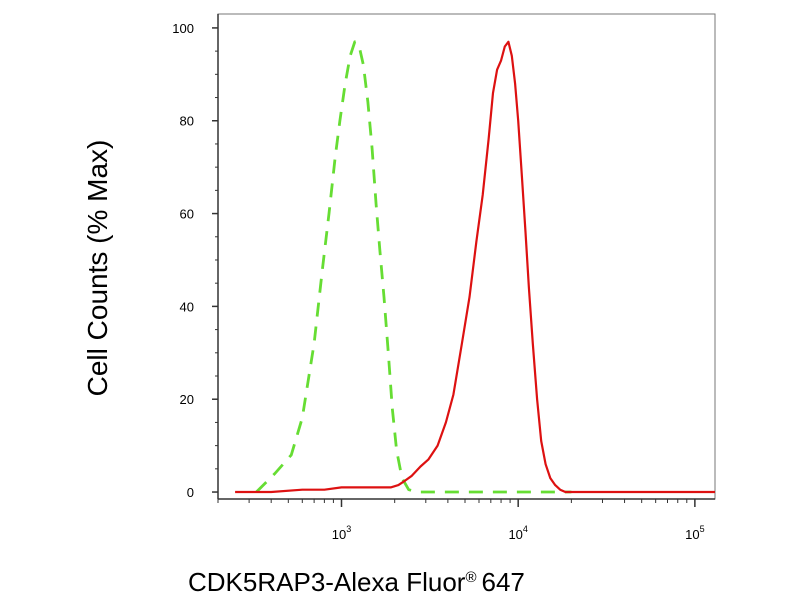 This screenshot has height=600, width=800. Describe the element at coordinates (517, 533) in the screenshot. I see `x-tick-label: 10⁴` at that location.